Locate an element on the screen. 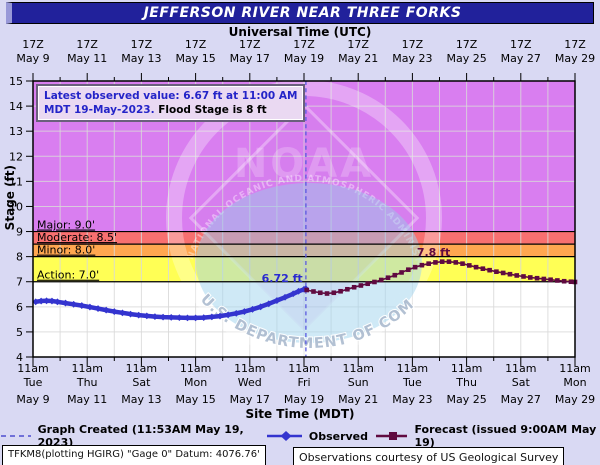  y-tick-label: 15 is located at coordinates (16, 81).